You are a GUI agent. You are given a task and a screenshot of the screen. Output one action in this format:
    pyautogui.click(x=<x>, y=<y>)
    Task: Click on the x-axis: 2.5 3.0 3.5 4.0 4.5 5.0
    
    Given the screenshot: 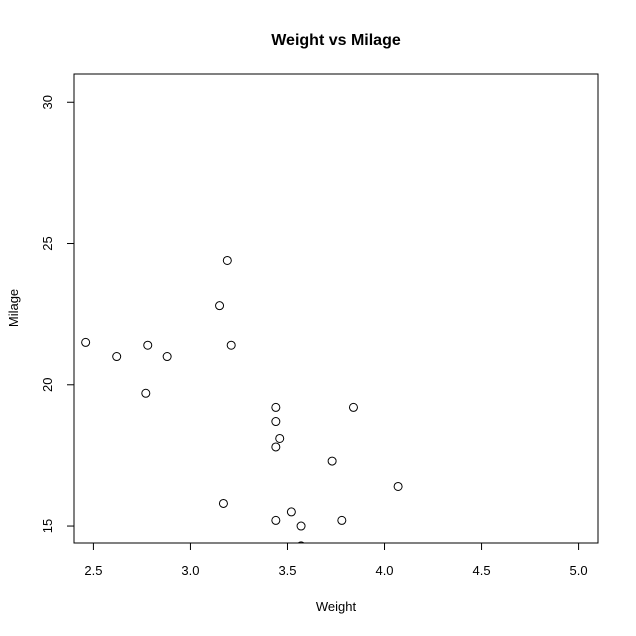 What is the action you would take?
    pyautogui.click(x=336, y=560)
    